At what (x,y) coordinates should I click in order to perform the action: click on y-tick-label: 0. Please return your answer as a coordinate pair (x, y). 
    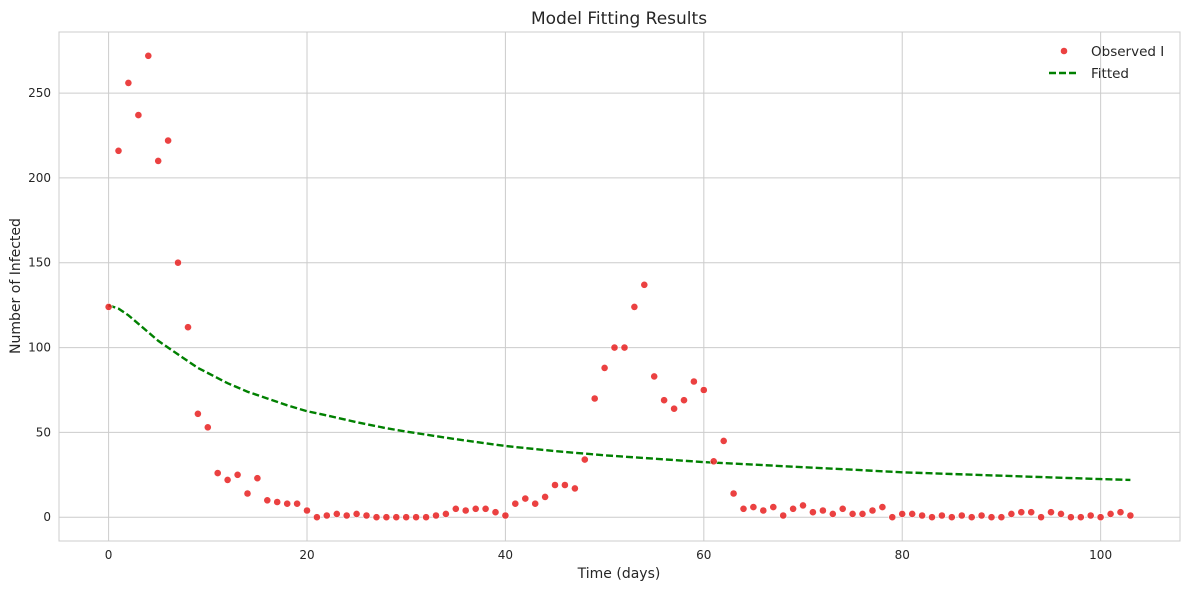
    Looking at the image, I should click on (47, 517).